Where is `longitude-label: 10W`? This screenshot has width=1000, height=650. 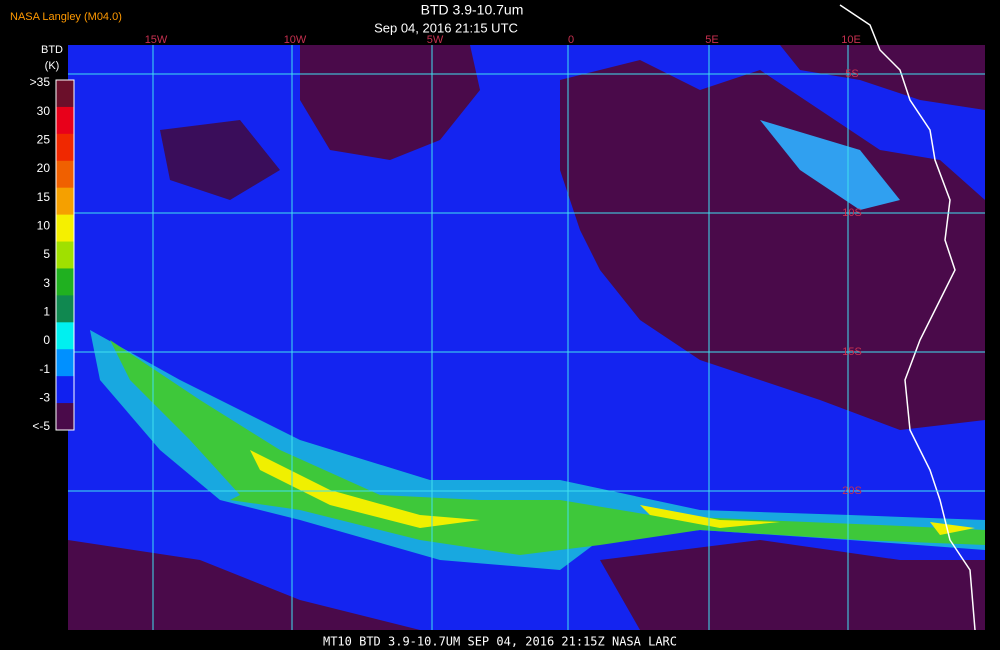 longitude-label: 10W is located at coordinates (295, 40).